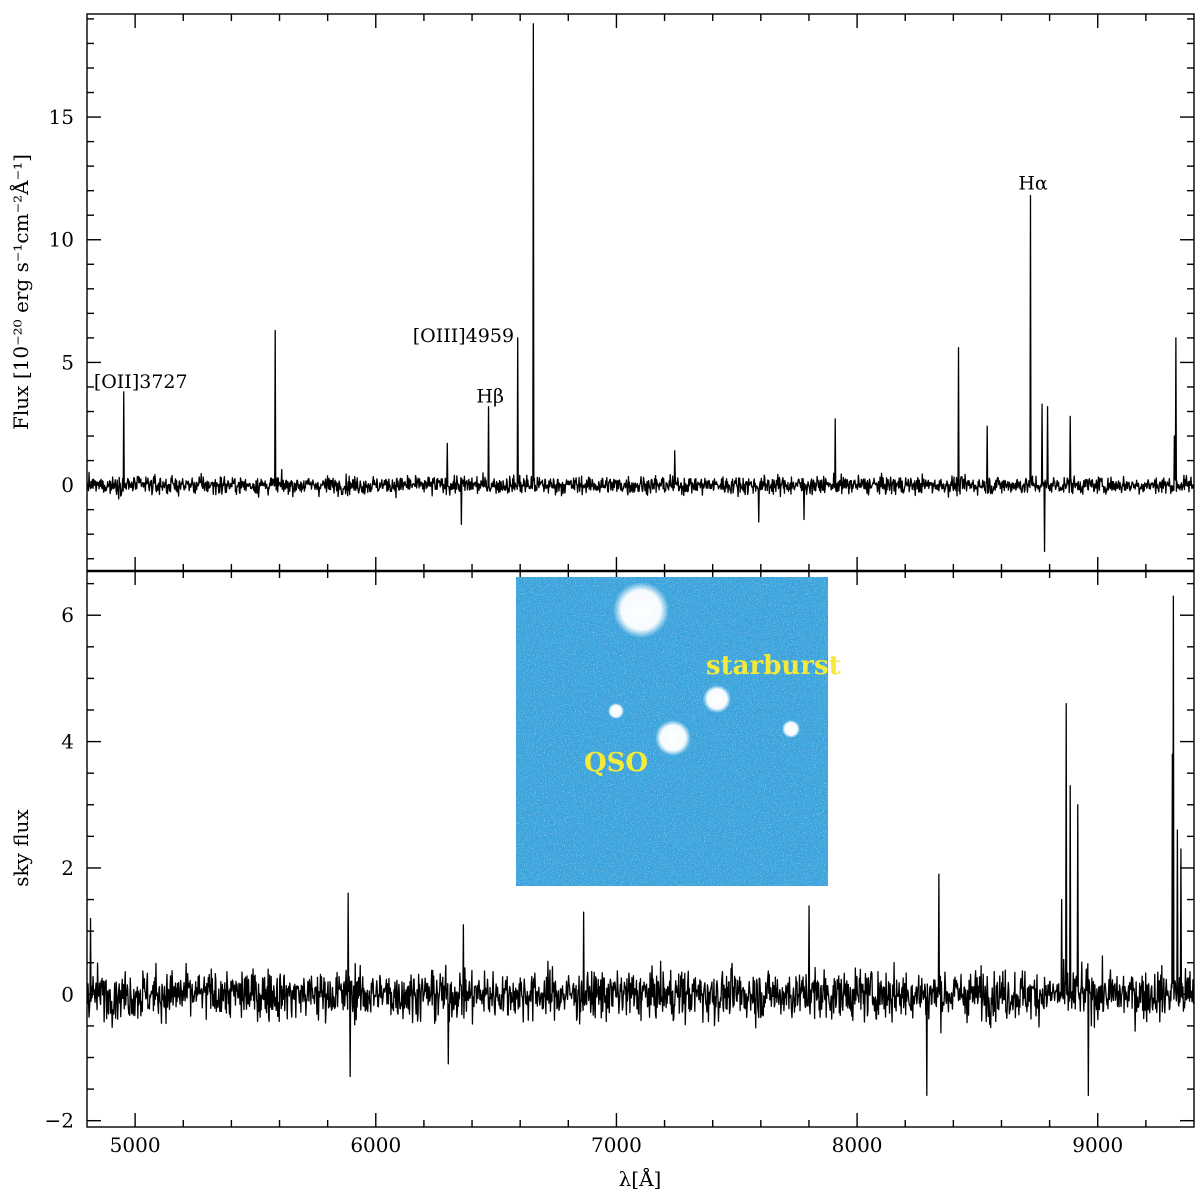  Describe the element at coordinates (773, 666) in the screenshot. I see `starburst-label: starburst` at that location.